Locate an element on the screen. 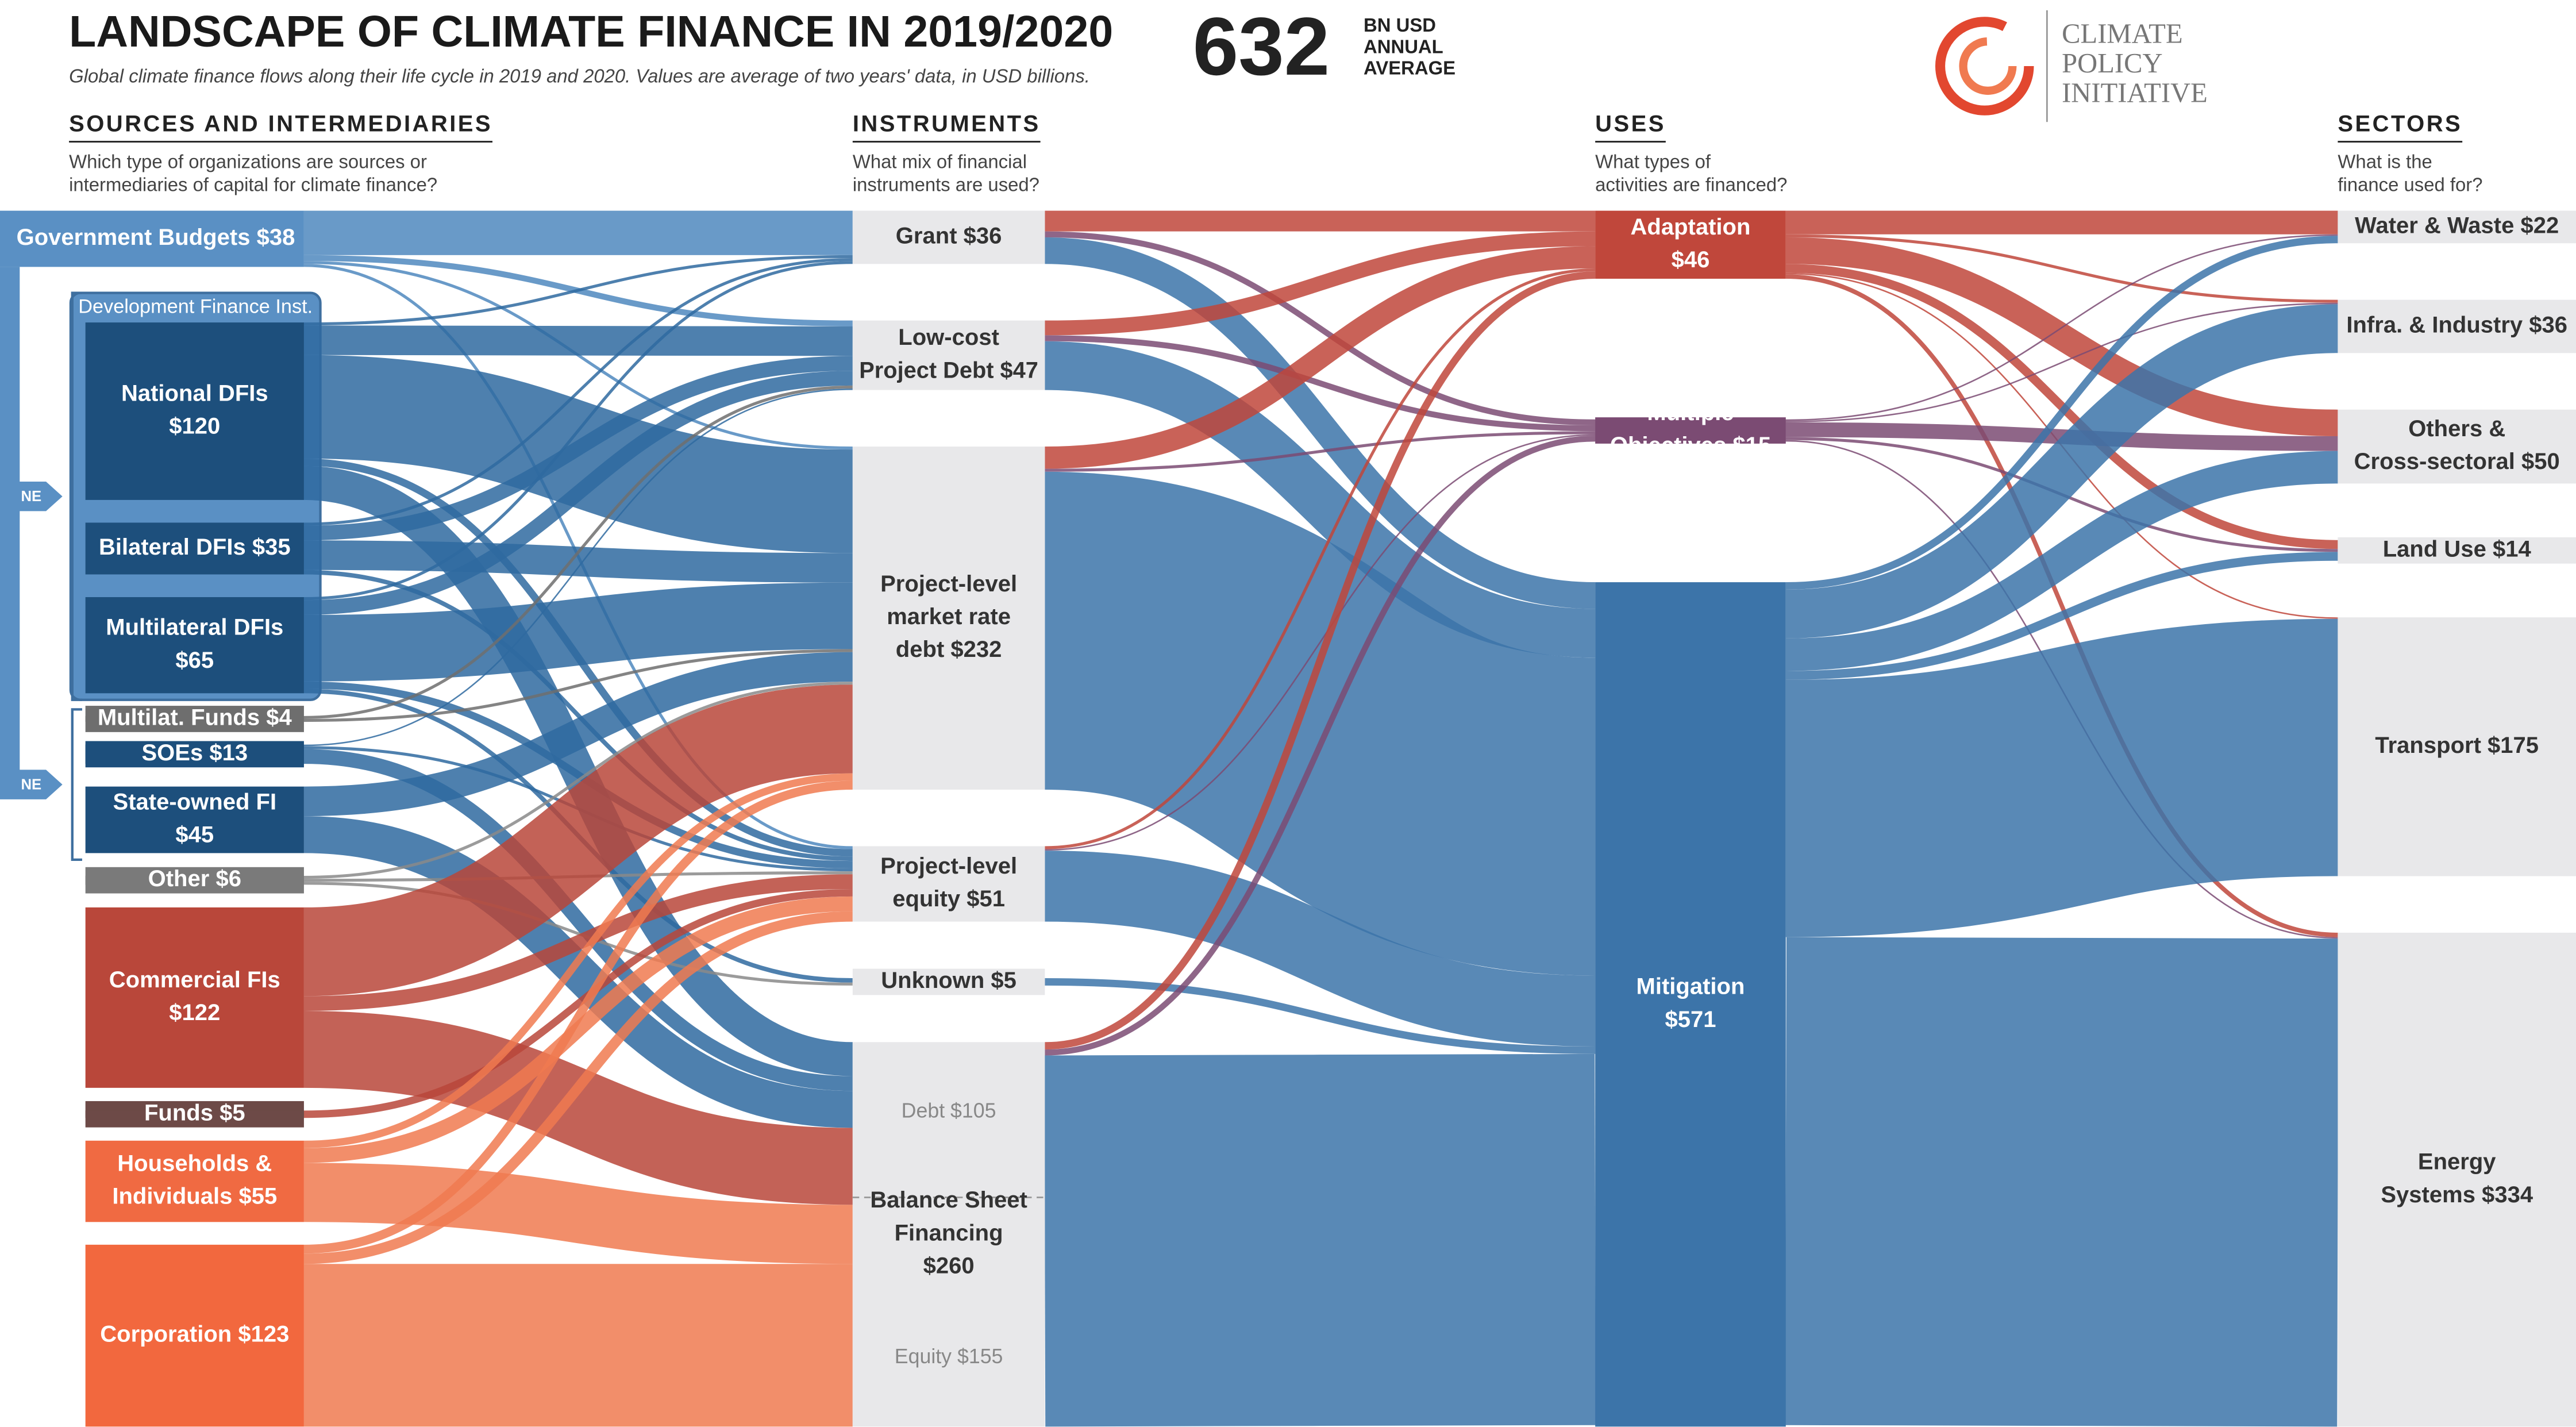 The height and width of the screenshot is (1427, 2576). node-label: Mitigation is located at coordinates (1691, 986).